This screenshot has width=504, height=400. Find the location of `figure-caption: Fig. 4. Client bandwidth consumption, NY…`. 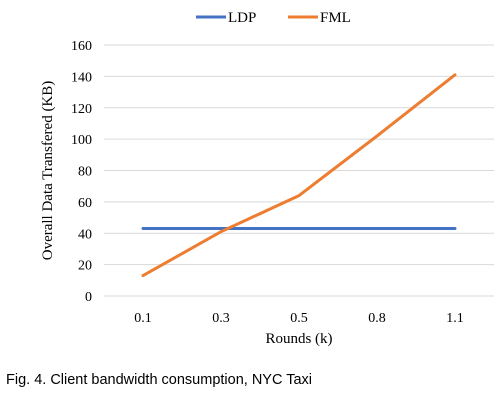

figure-caption: Fig. 4. Client bandwidth consumption, NY… is located at coordinates (159, 380).